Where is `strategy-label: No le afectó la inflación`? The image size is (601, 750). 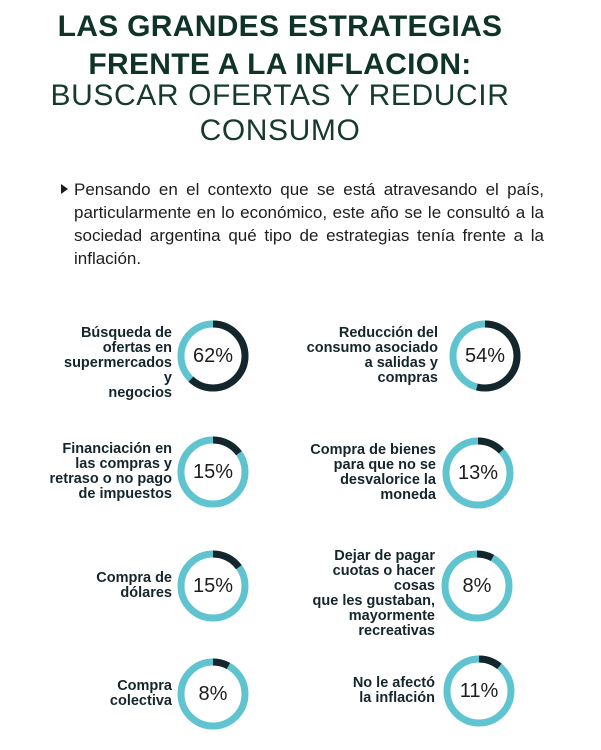
strategy-label: No le afectó la inflación is located at coordinates (393, 690).